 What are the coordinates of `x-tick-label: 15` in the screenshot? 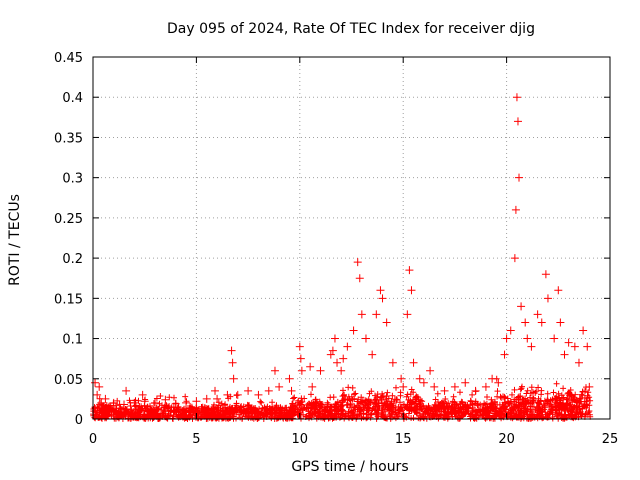 It's located at (403, 439).